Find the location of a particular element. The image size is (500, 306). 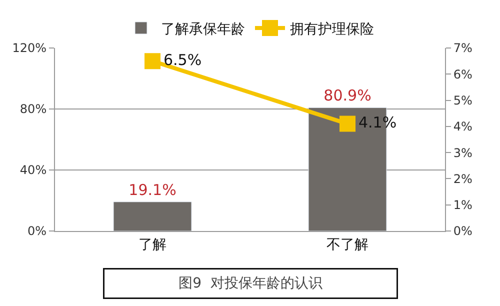

y2-tick-label: 2% is located at coordinates (462, 179).